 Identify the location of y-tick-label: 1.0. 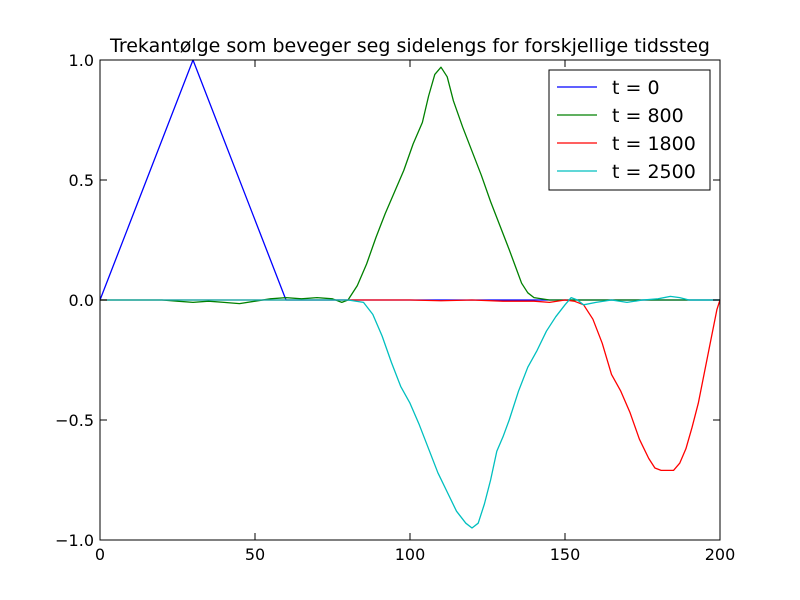
(81, 60).